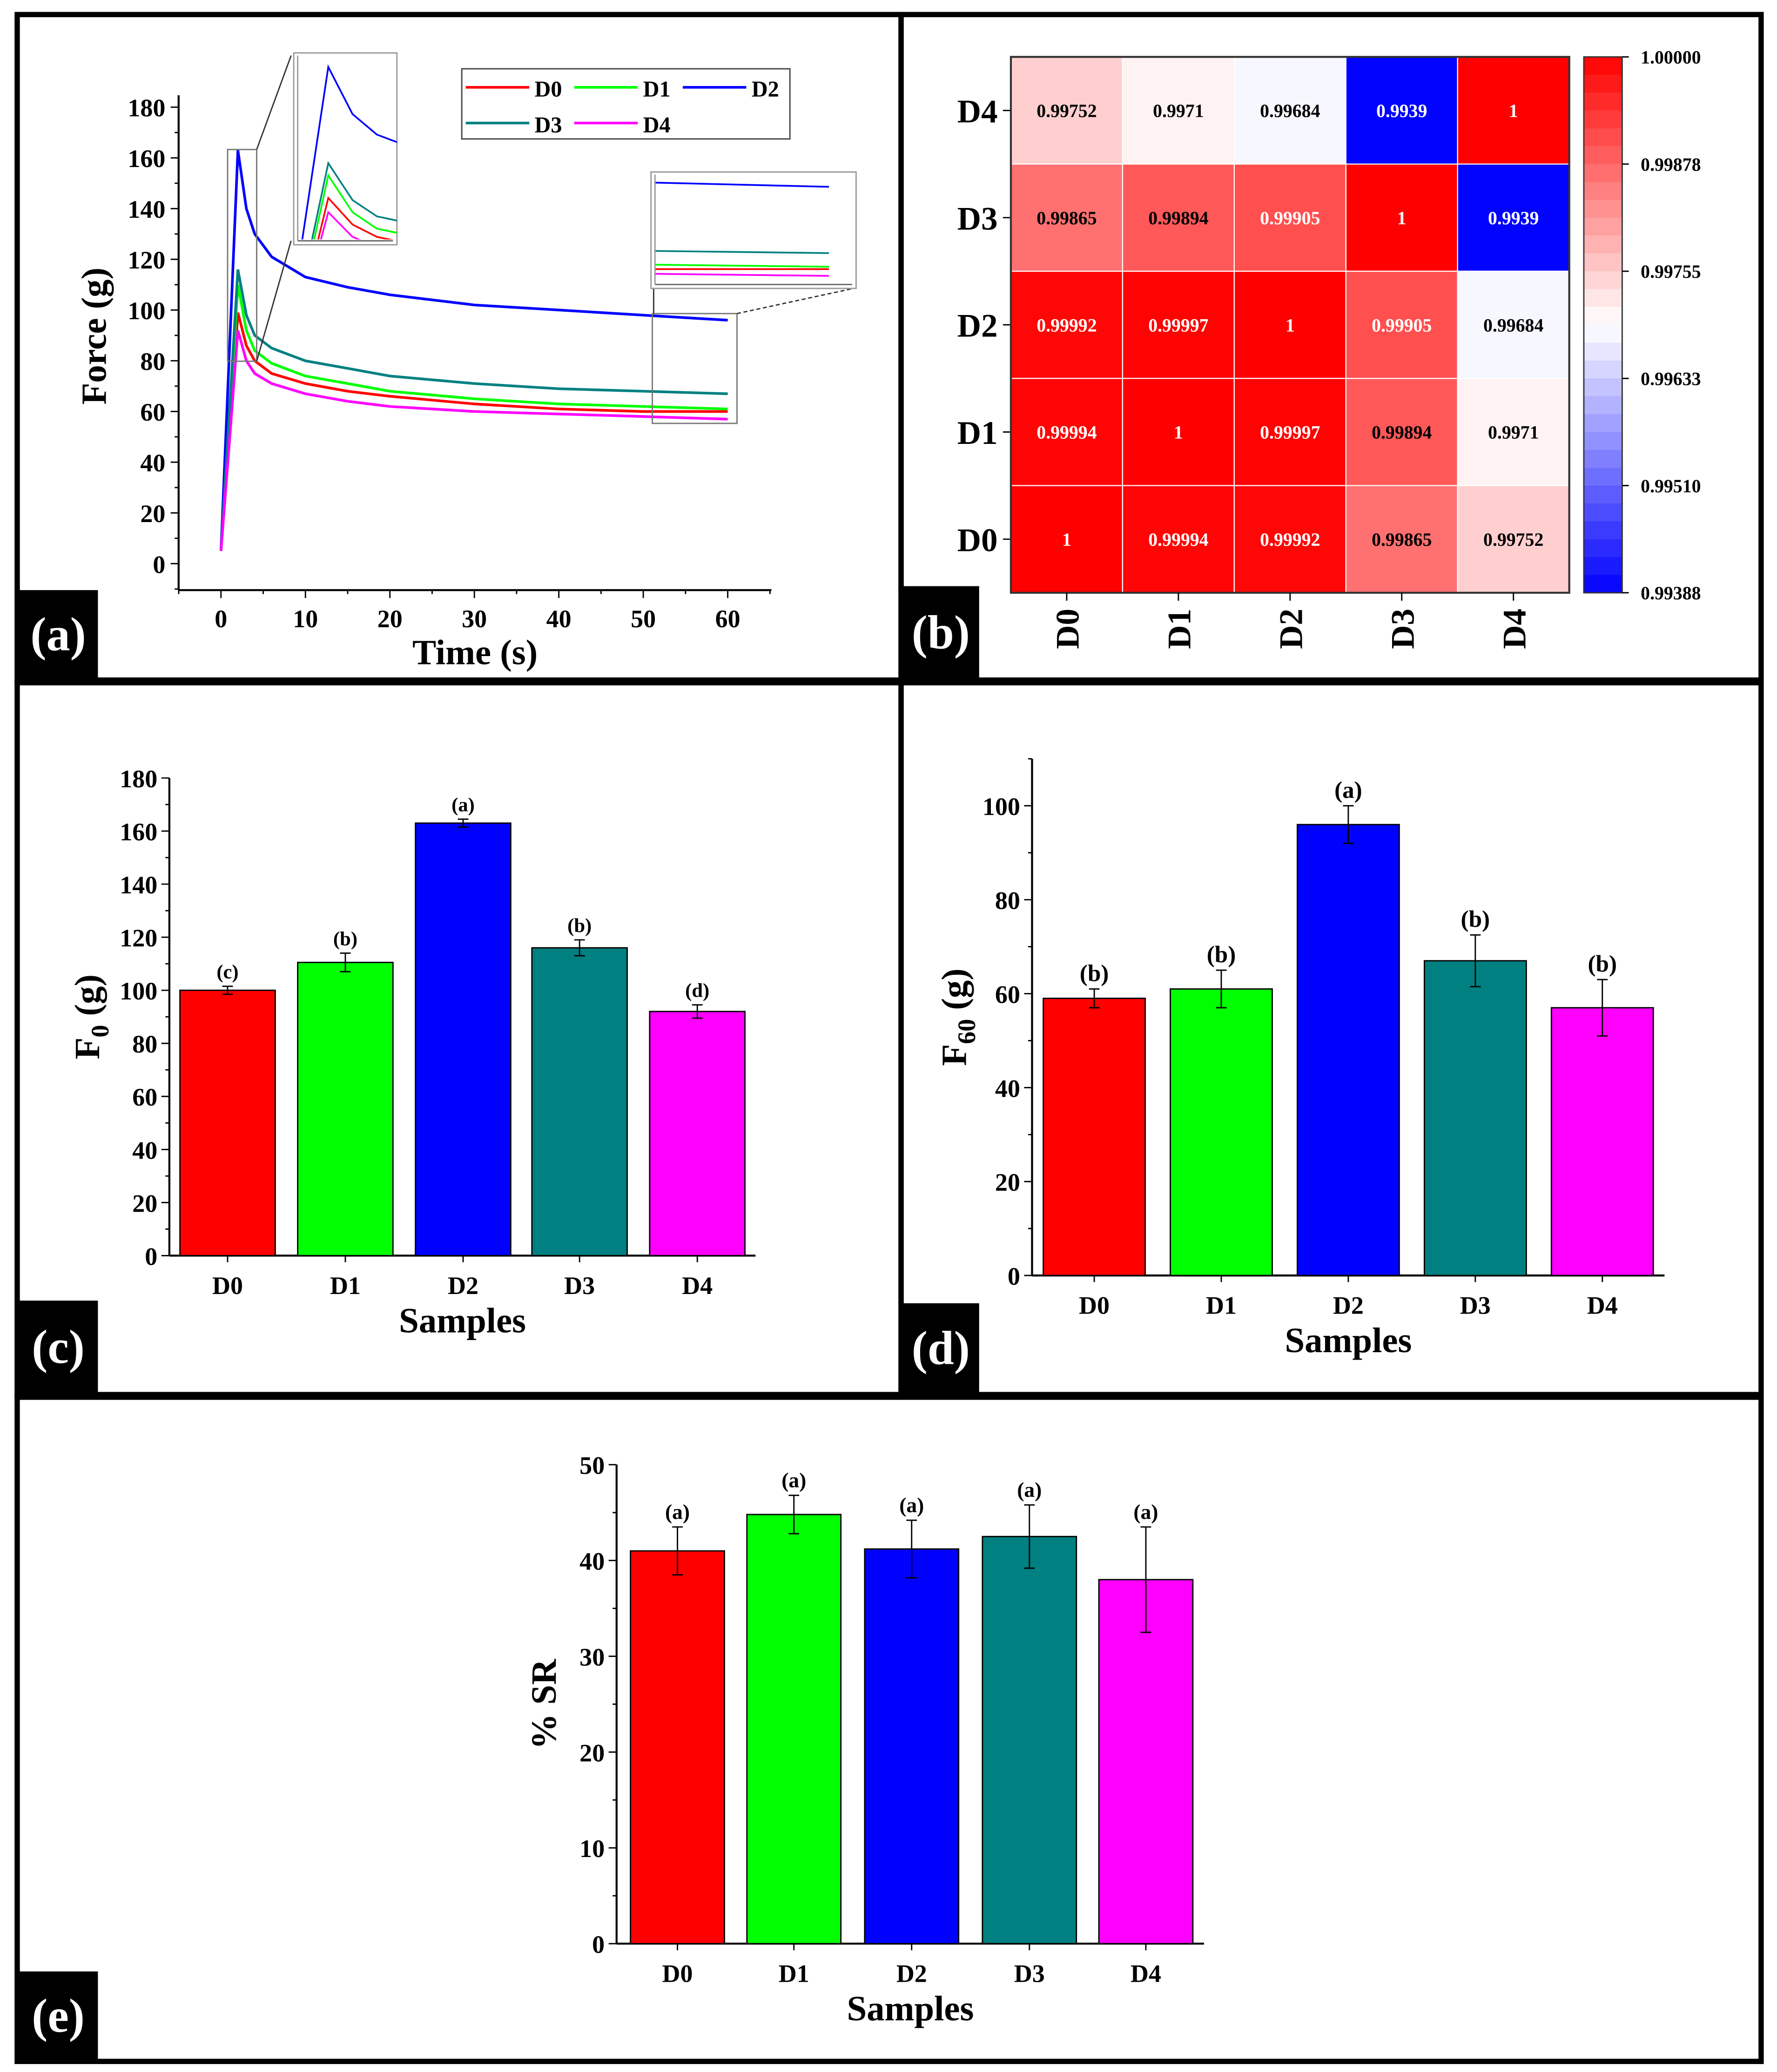 Image resolution: width=1777 pixels, height=2072 pixels. I want to click on heatmap-cell-value: 0.99752, so click(1067, 111).